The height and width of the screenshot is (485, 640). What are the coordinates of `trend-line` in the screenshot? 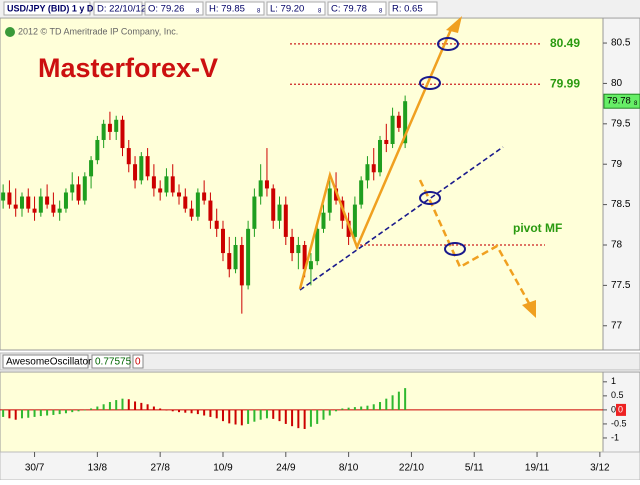 It's located at (401, 218).